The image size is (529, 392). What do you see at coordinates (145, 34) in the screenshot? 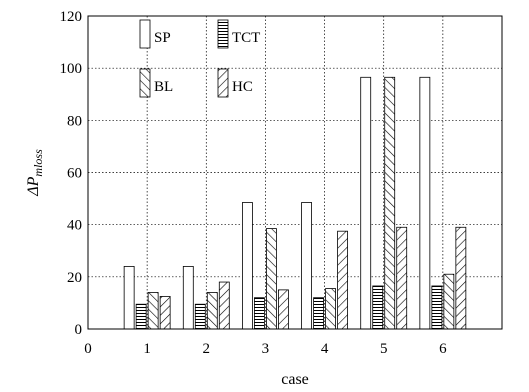
I see `legend-swatch-sp` at bounding box center [145, 34].